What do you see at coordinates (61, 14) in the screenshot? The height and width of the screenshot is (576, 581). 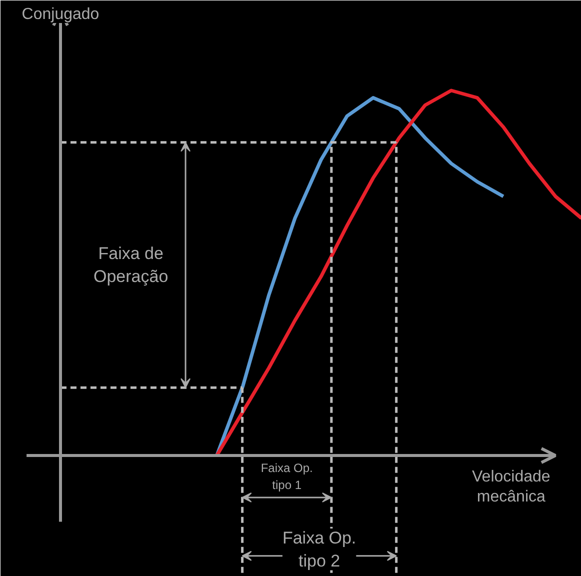 I see `text: Conjugado` at bounding box center [61, 14].